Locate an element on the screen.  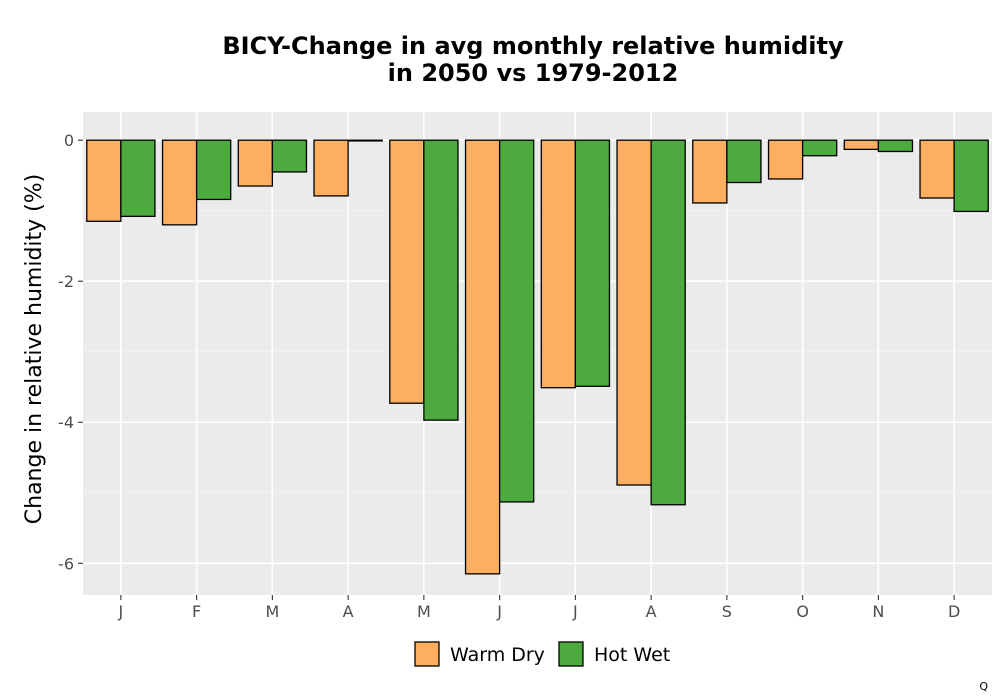
legend-label-warm-dry: Warm Dry is located at coordinates (497, 655).